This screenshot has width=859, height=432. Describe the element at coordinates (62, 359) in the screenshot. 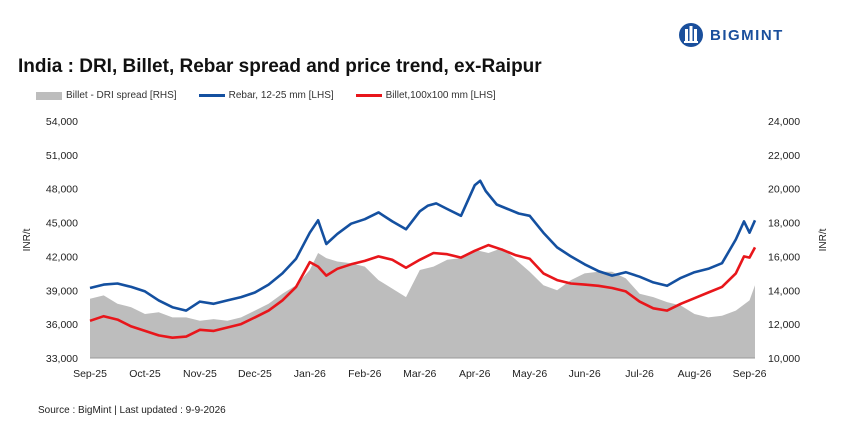

I see `y-left-tick-label: 33,000` at that location.